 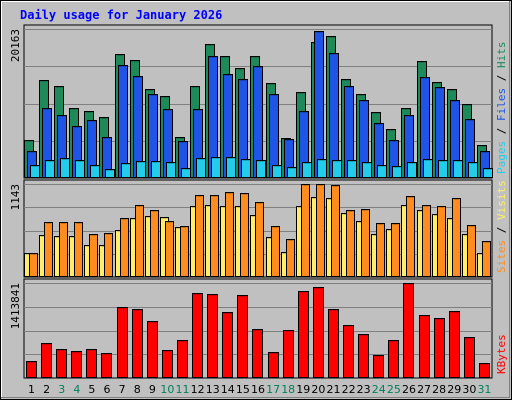 I want to click on day-label: 3, so click(x=61, y=389).